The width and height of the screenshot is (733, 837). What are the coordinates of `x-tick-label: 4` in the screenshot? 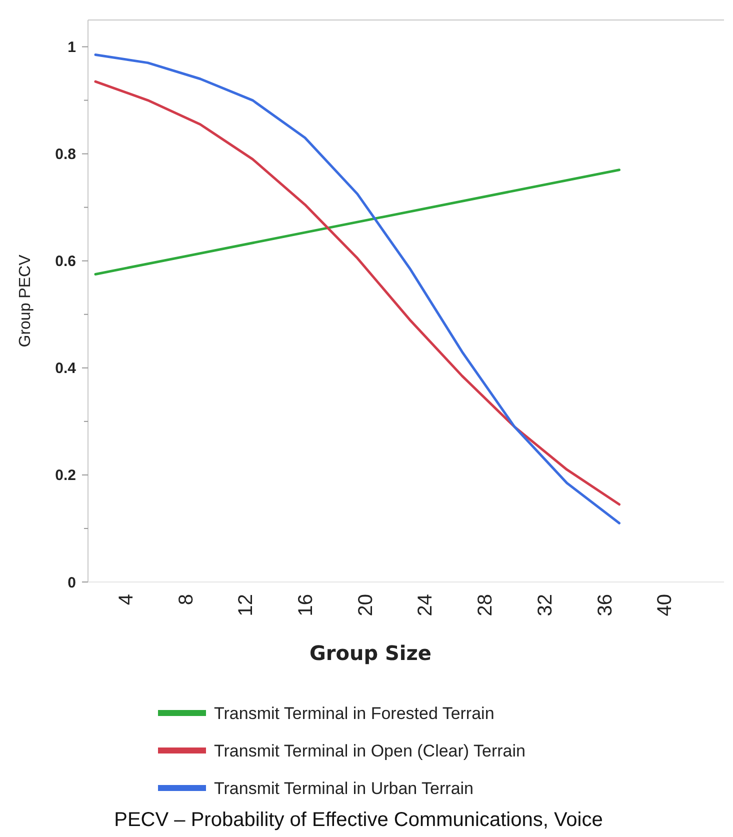 It's located at (126, 600).